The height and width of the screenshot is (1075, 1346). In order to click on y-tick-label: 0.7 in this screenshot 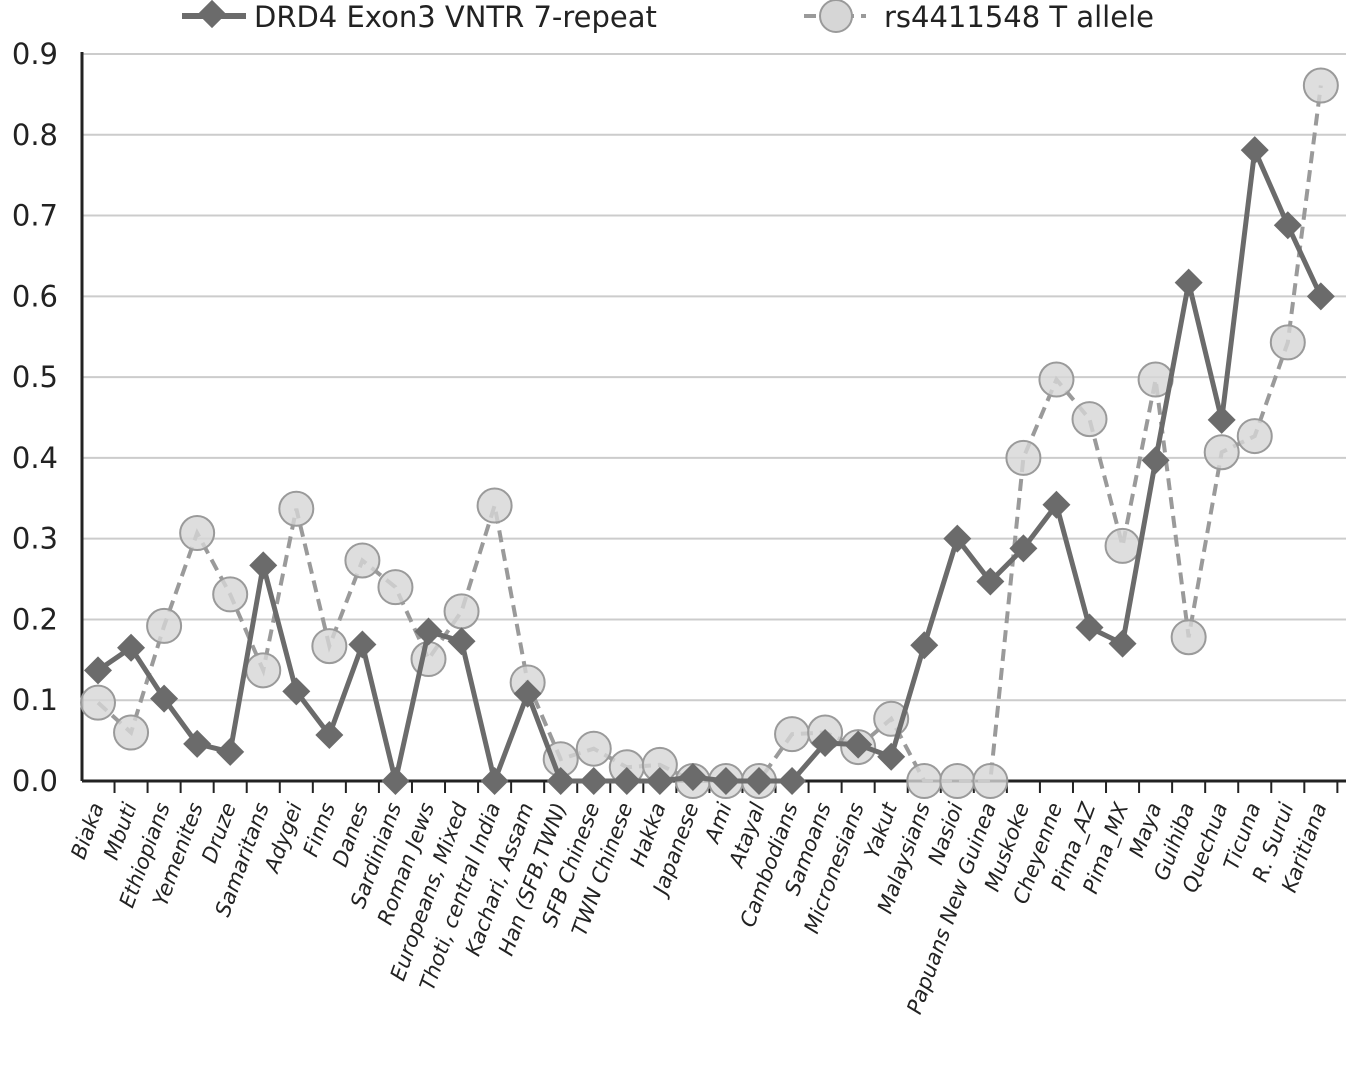, I will do `click(35, 216)`.